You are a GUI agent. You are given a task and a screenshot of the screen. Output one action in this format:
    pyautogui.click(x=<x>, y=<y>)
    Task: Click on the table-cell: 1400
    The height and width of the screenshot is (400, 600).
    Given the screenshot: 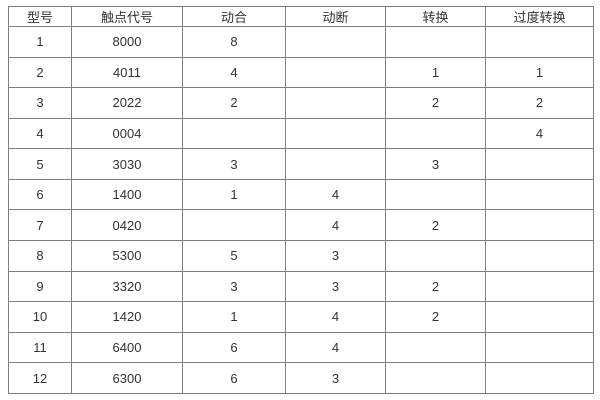 What is the action you would take?
    pyautogui.click(x=127, y=194)
    